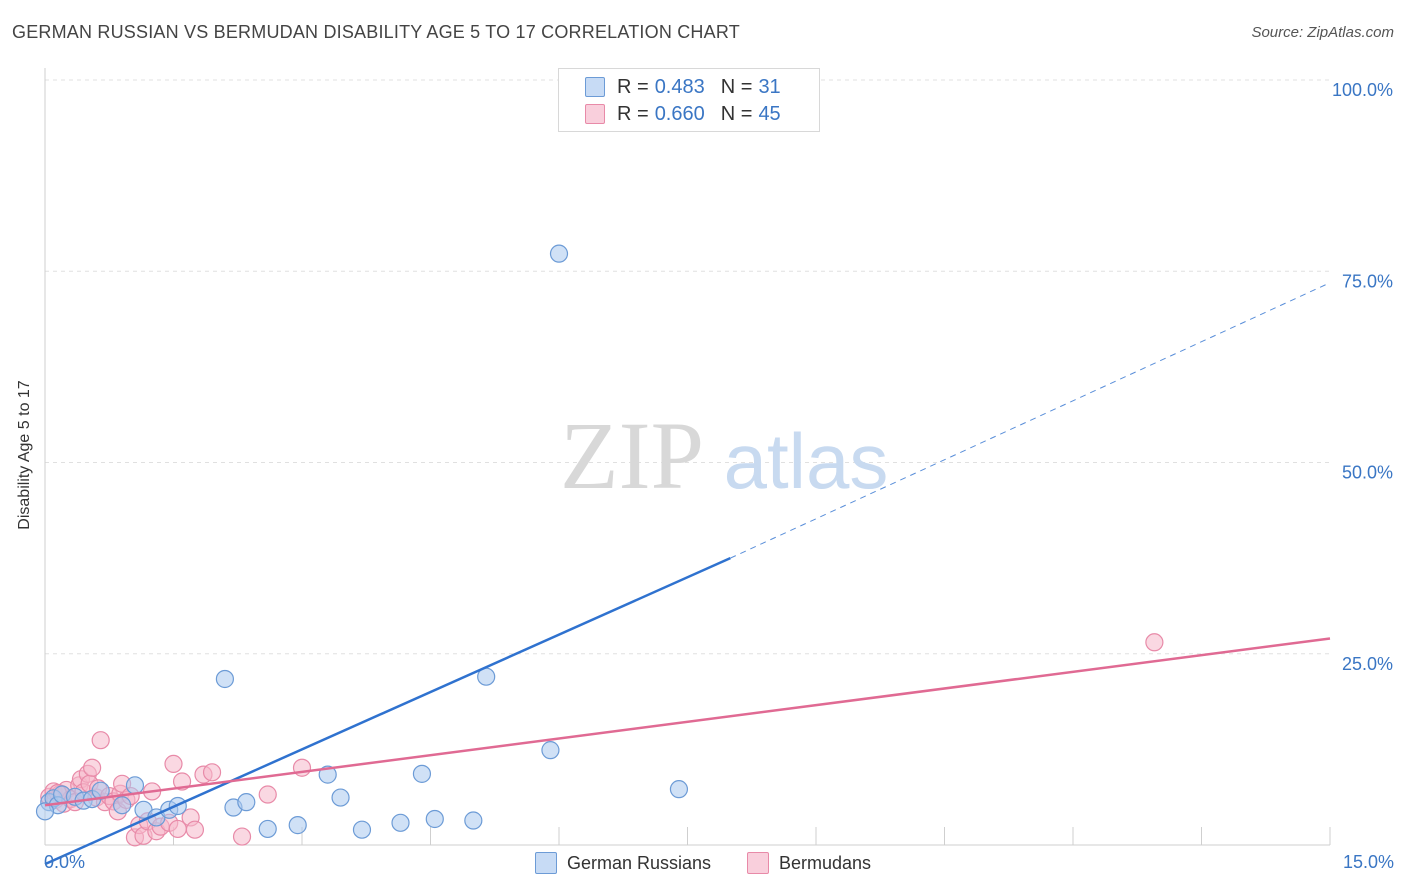  I want to click on legend-item-german-russians: German Russians, so click(622, 863).